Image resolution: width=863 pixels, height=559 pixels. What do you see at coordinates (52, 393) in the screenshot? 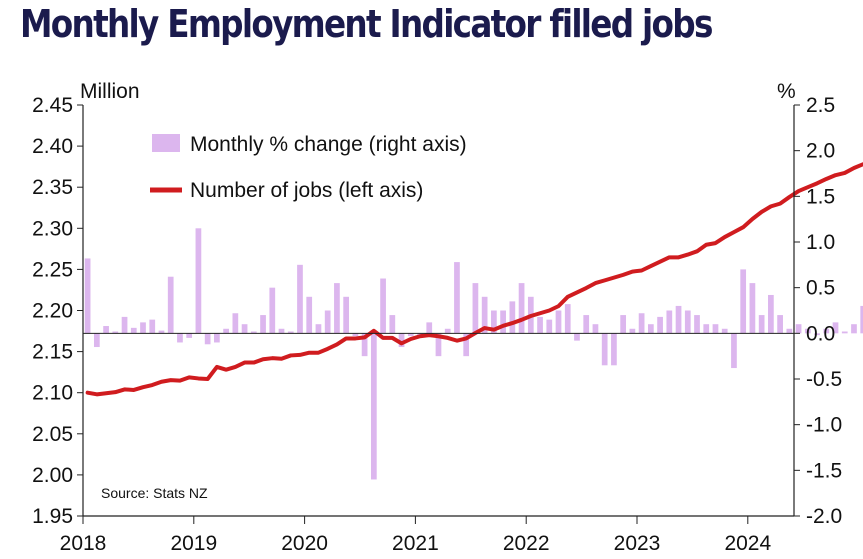
I see `left-tick-label: 2.10` at bounding box center [52, 393].